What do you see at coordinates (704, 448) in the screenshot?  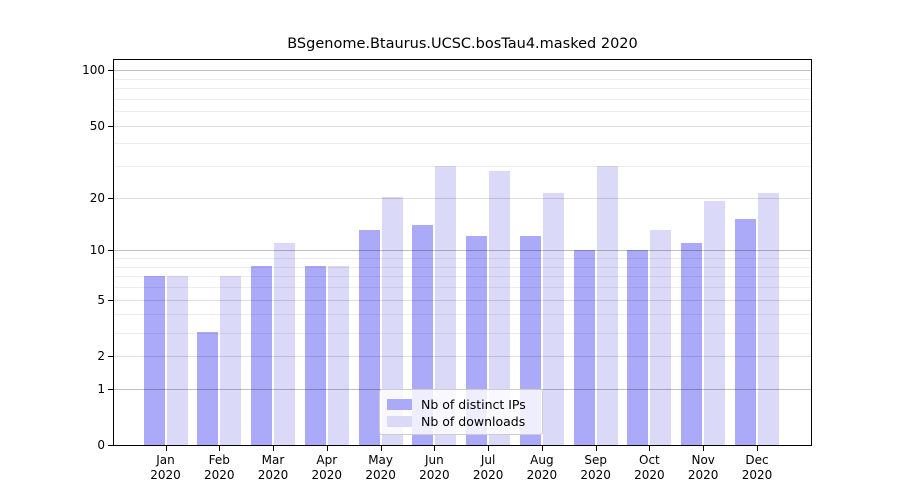 I see `x-tick-nov` at bounding box center [704, 448].